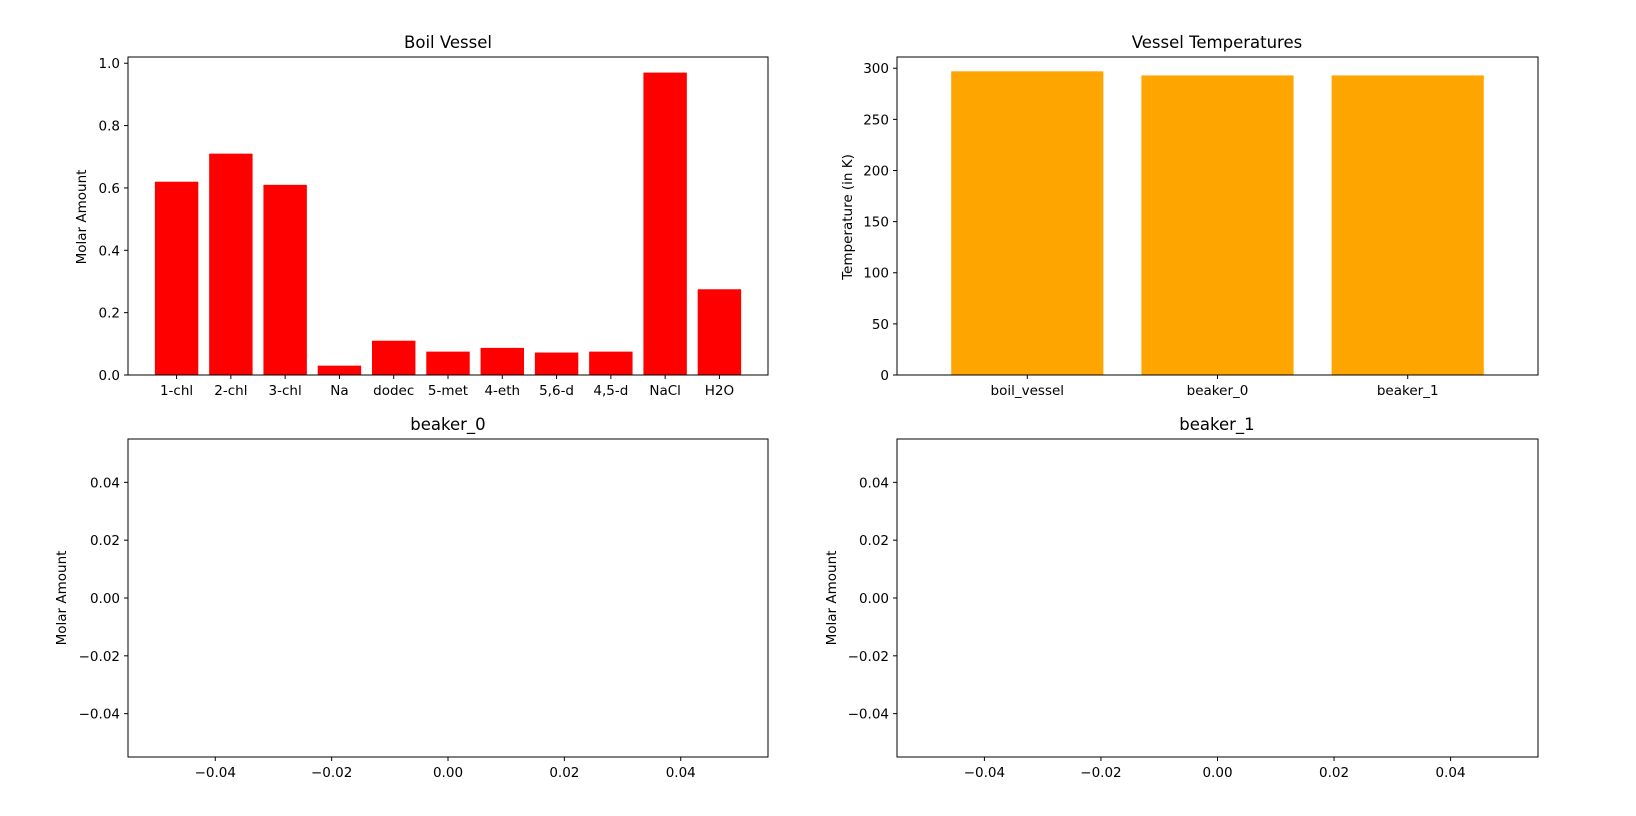  What do you see at coordinates (876, 69) in the screenshot?
I see `y-tick-label: 300` at bounding box center [876, 69].